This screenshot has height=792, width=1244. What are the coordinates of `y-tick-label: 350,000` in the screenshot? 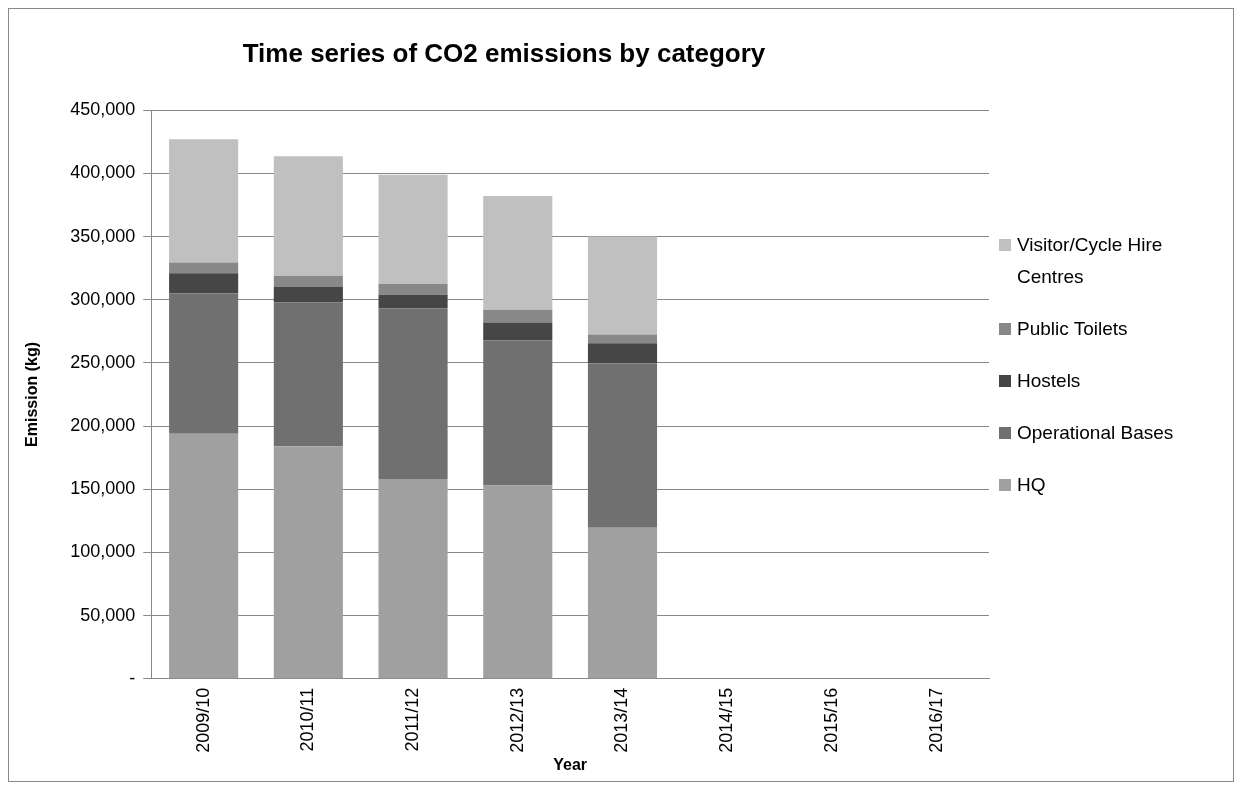 It's located at (103, 235).